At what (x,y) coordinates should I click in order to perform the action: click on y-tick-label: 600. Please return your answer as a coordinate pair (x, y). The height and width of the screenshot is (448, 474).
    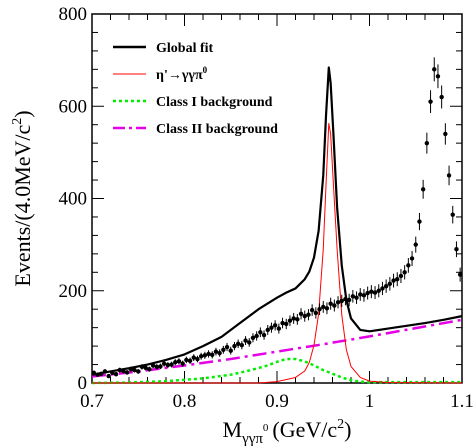
    Looking at the image, I should click on (73, 106).